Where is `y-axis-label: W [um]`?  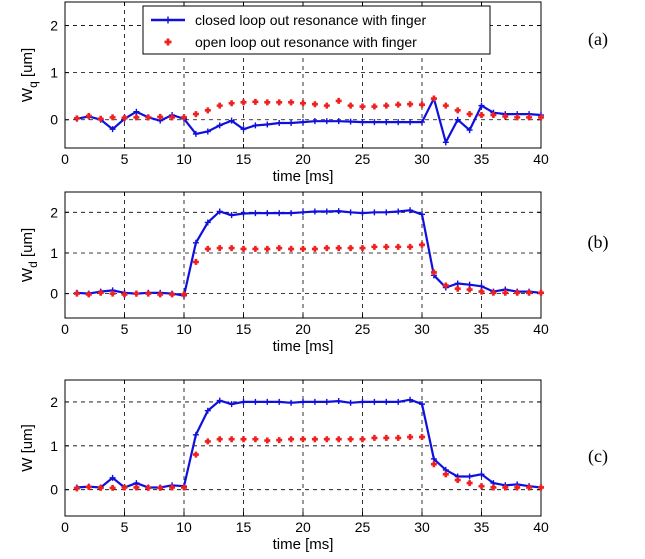 y-axis-label: W [um] is located at coordinates (27, 448).